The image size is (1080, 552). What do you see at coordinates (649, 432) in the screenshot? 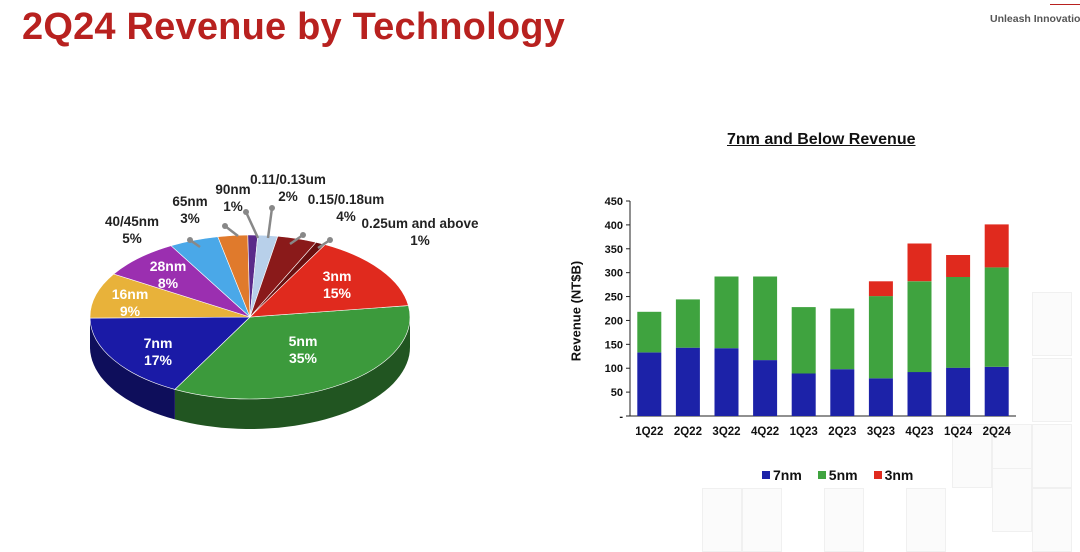
I see `x-tick-label: 1Q22` at bounding box center [649, 432].